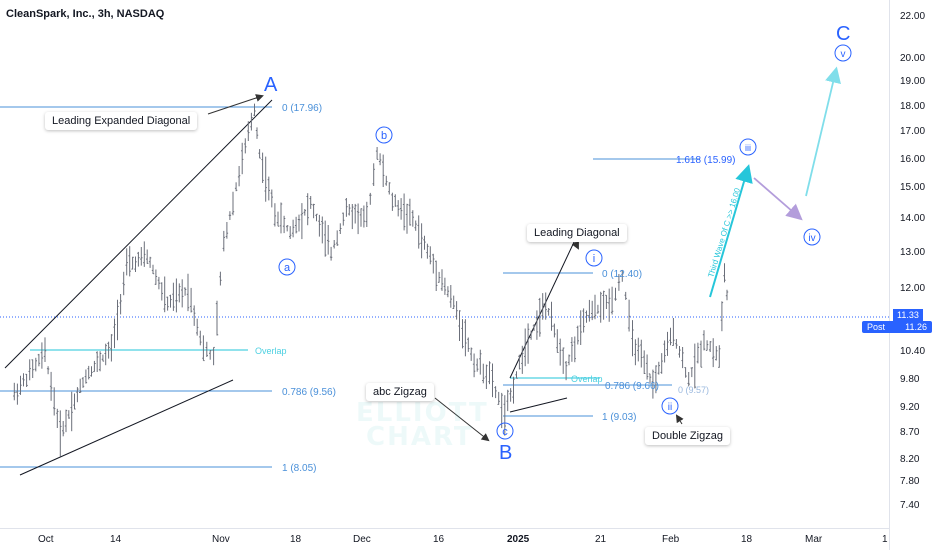 This screenshot has width=932, height=551. Describe the element at coordinates (309, 392) in the screenshot. I see `fib-label-a-0786: 0.786 (9.56)` at that location.